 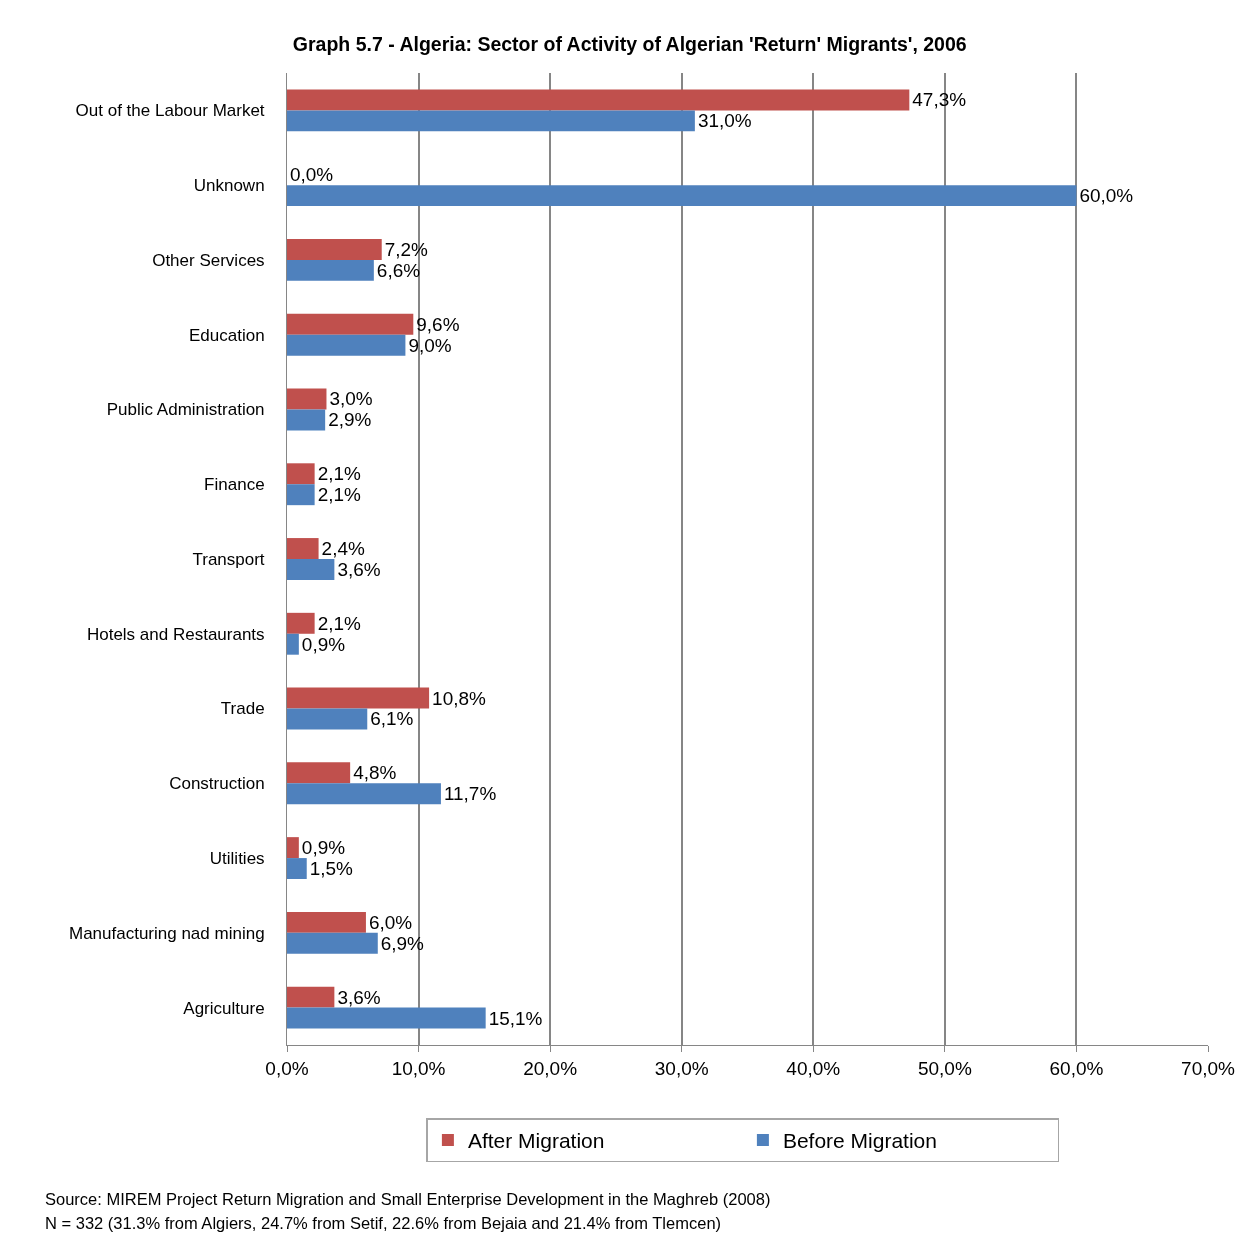 What do you see at coordinates (175, 634) in the screenshot?
I see `y-tick-label: Hotels and Restaurants` at bounding box center [175, 634].